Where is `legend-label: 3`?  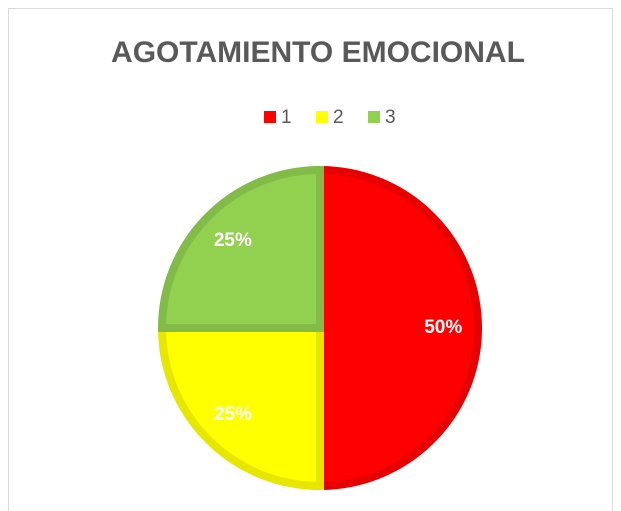 legend-label: 3 is located at coordinates (390, 117).